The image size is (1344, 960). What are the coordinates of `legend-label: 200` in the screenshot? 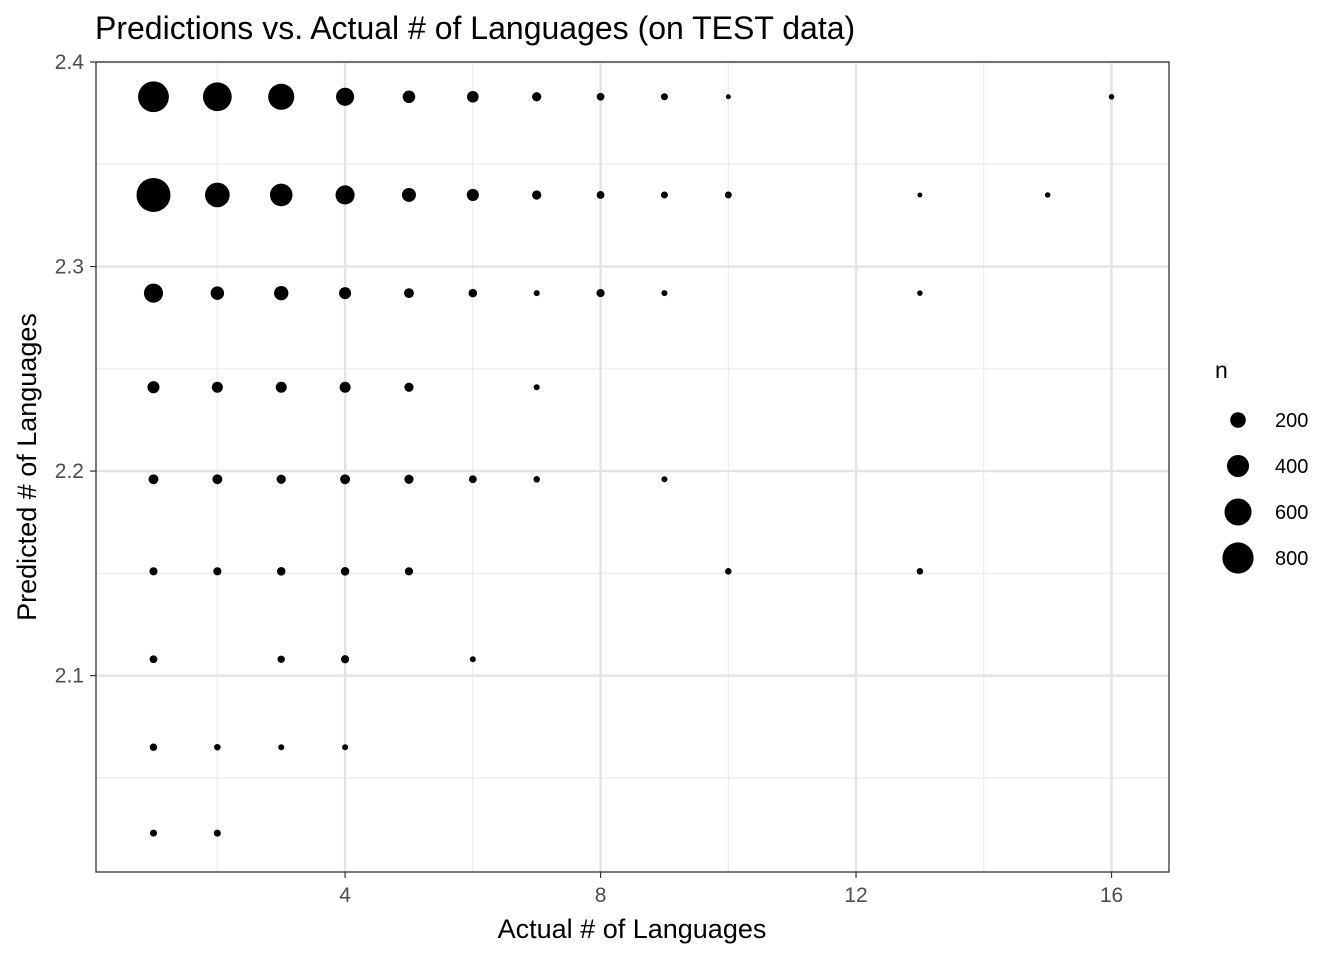 It's located at (1291, 421).